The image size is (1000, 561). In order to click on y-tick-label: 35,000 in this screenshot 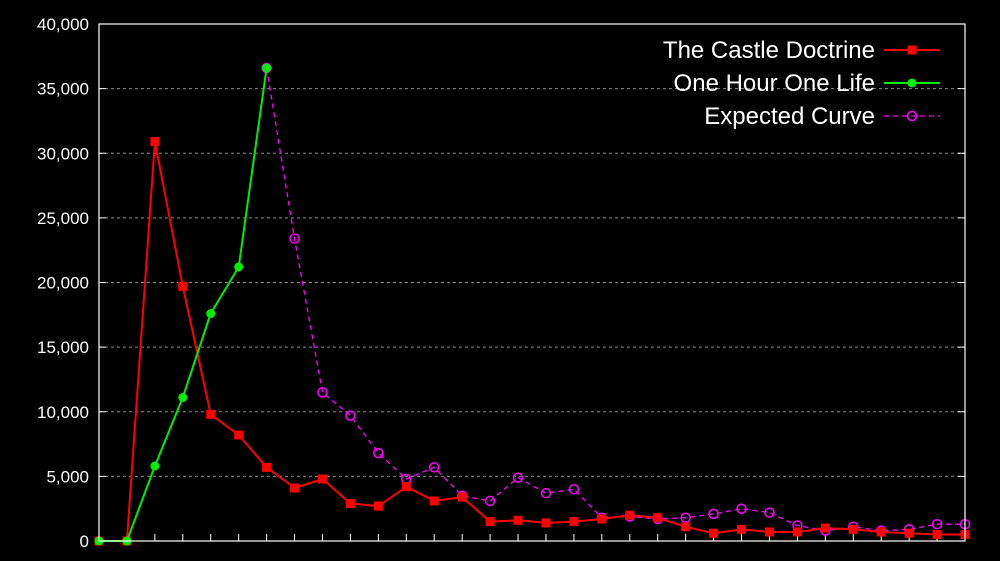, I will do `click(63, 89)`.